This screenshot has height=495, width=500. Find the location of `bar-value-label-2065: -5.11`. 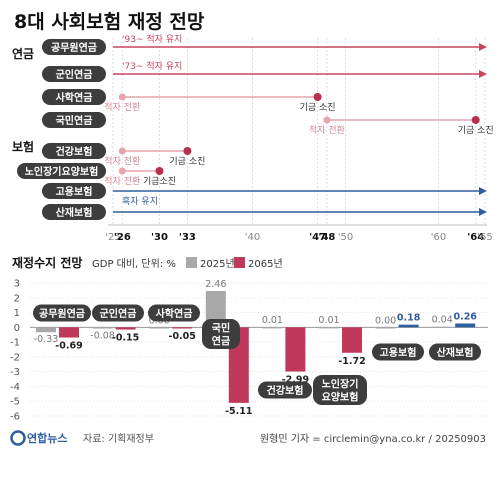

bar-value-label-2065: -5.11 is located at coordinates (238, 411).